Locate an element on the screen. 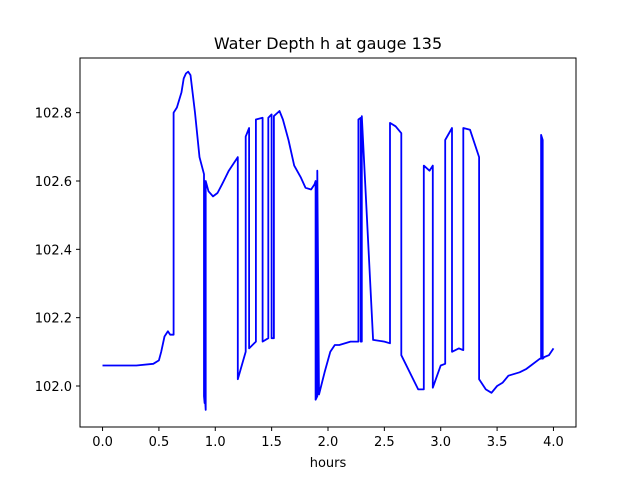  y-tick-label: 102.2 is located at coordinates (53, 319).